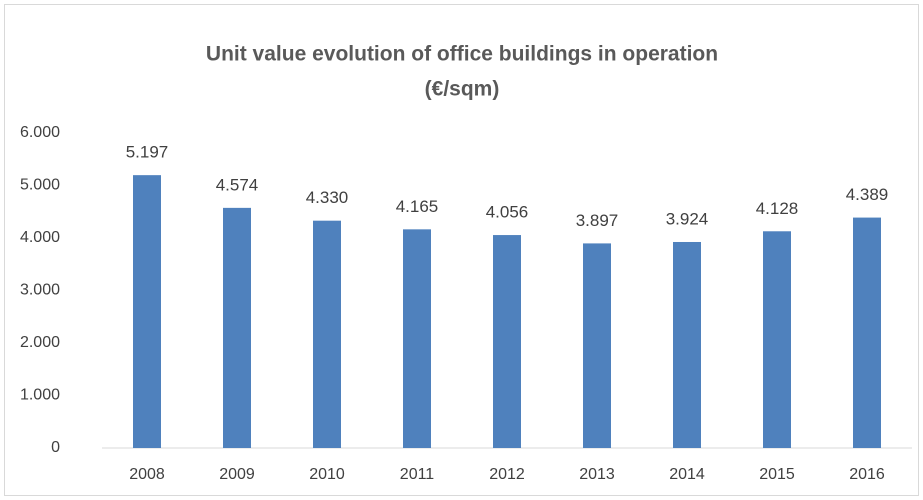 This screenshot has height=500, width=923. What do you see at coordinates (147, 152) in the screenshot?
I see `data-label: 5.197` at bounding box center [147, 152].